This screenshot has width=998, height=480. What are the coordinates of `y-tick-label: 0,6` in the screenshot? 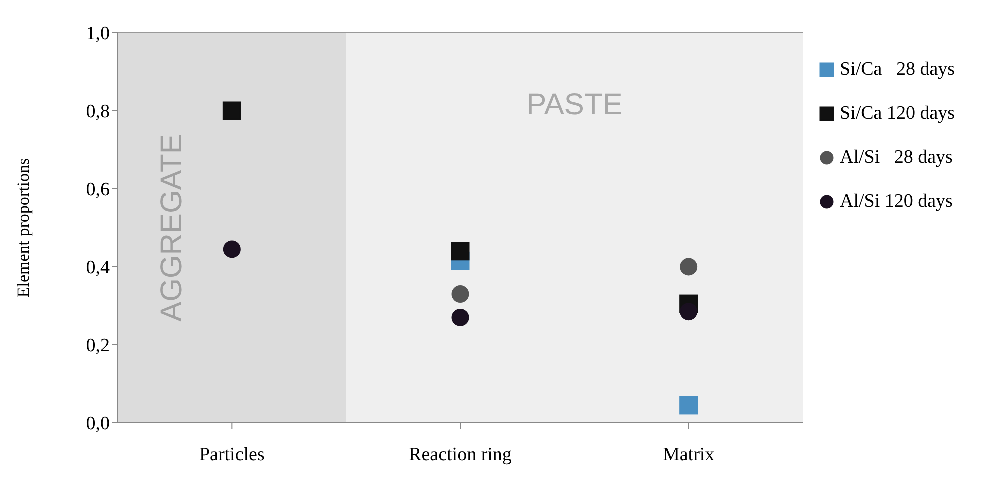 It's located at (98, 190).